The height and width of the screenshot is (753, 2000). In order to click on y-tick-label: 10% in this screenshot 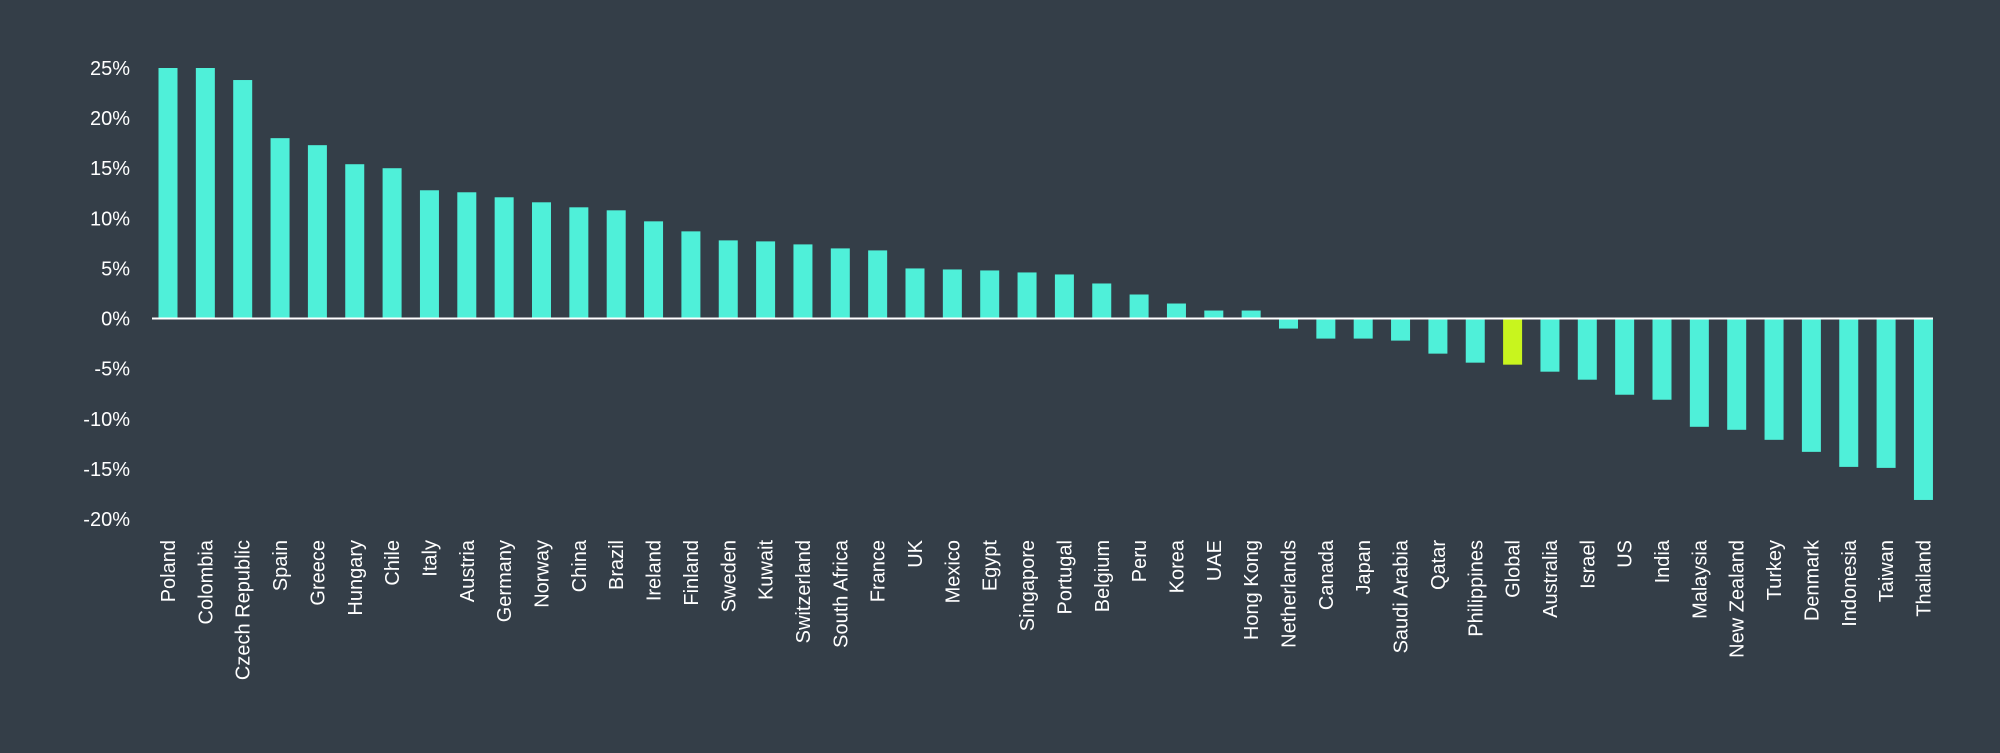, I will do `click(110, 219)`.